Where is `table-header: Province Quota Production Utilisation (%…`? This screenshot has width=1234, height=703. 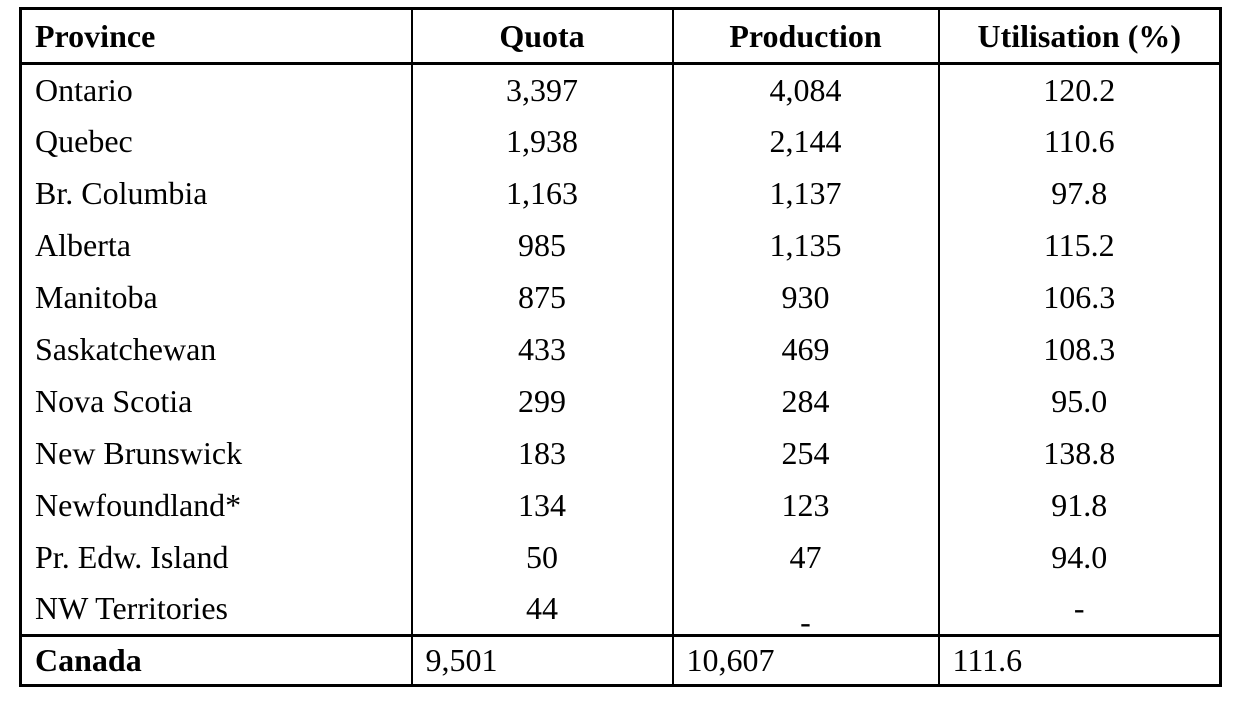
table-header: Province Quota Production Utilisation (%… is located at coordinates (620, 36).